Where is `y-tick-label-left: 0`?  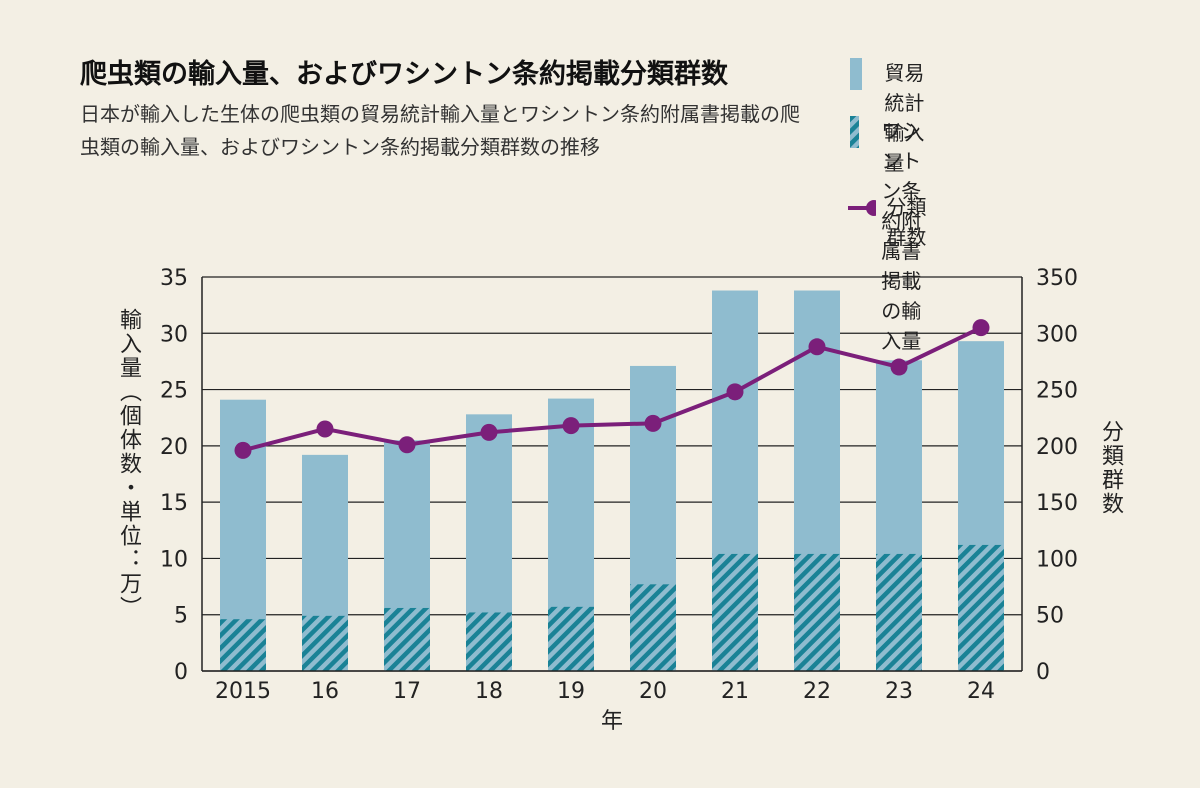 y-tick-label-left: 0 is located at coordinates (181, 672).